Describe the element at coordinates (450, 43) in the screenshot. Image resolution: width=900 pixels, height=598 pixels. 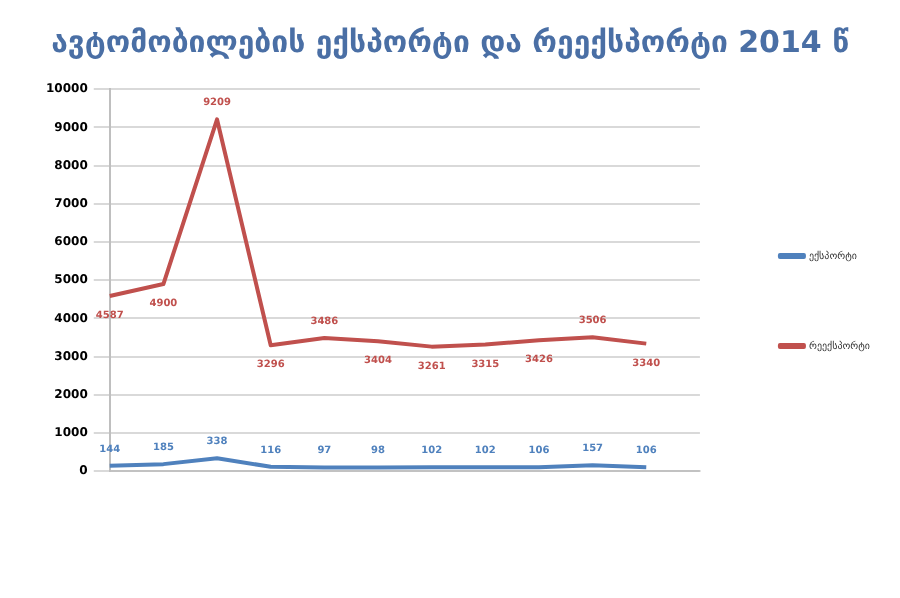
I see `chart-title: ავტომობილების ექსპორტი და რეექსპორტი 2014 წ` at that location.